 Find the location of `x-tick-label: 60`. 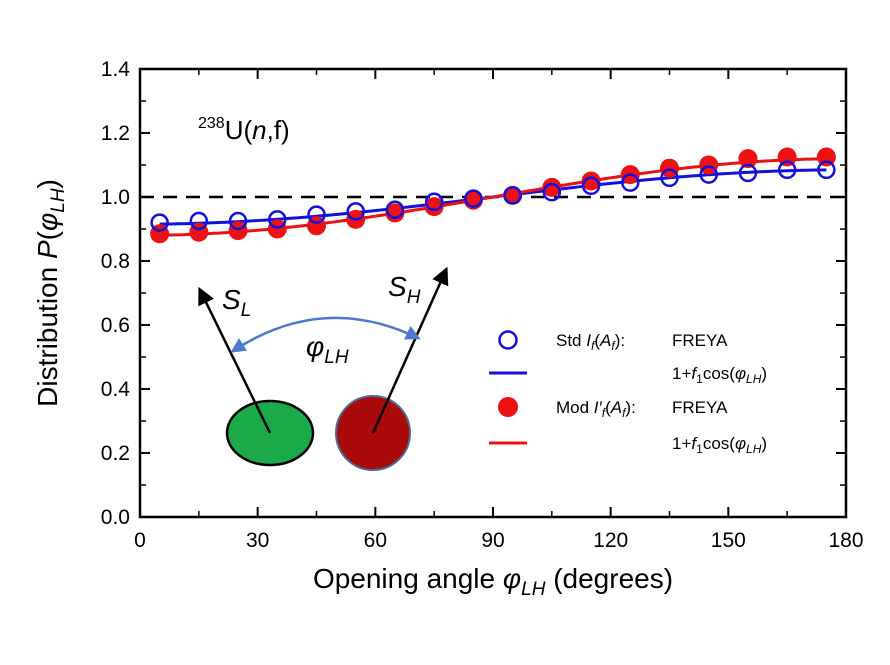

x-tick-label: 60 is located at coordinates (375, 540).